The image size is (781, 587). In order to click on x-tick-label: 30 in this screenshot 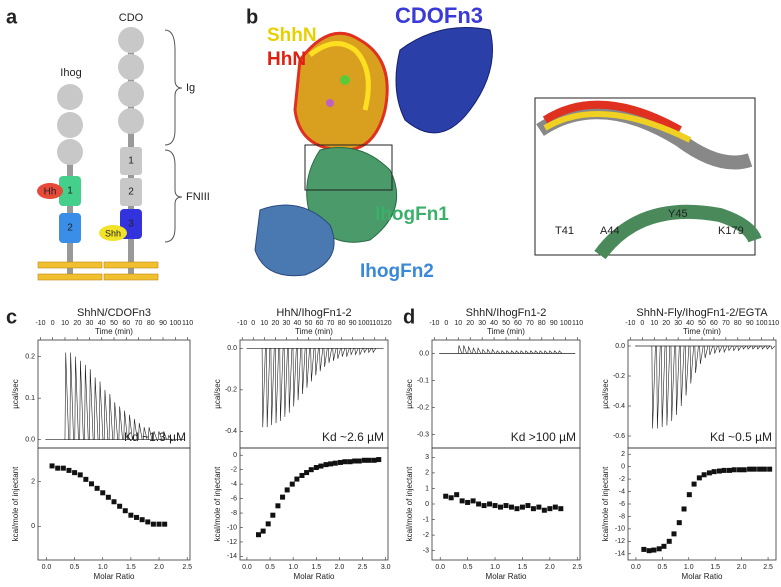, I will do `click(482, 323)`.